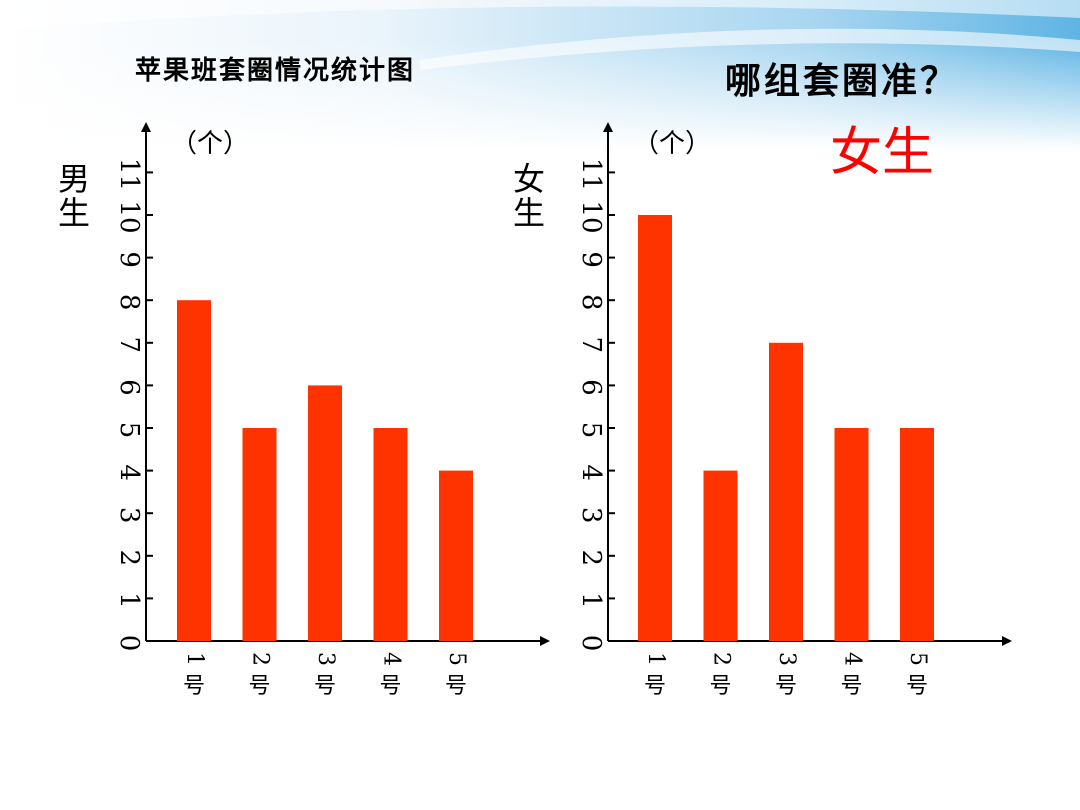  Describe the element at coordinates (74, 179) in the screenshot. I see `y-axis-group-label: 男` at that location.